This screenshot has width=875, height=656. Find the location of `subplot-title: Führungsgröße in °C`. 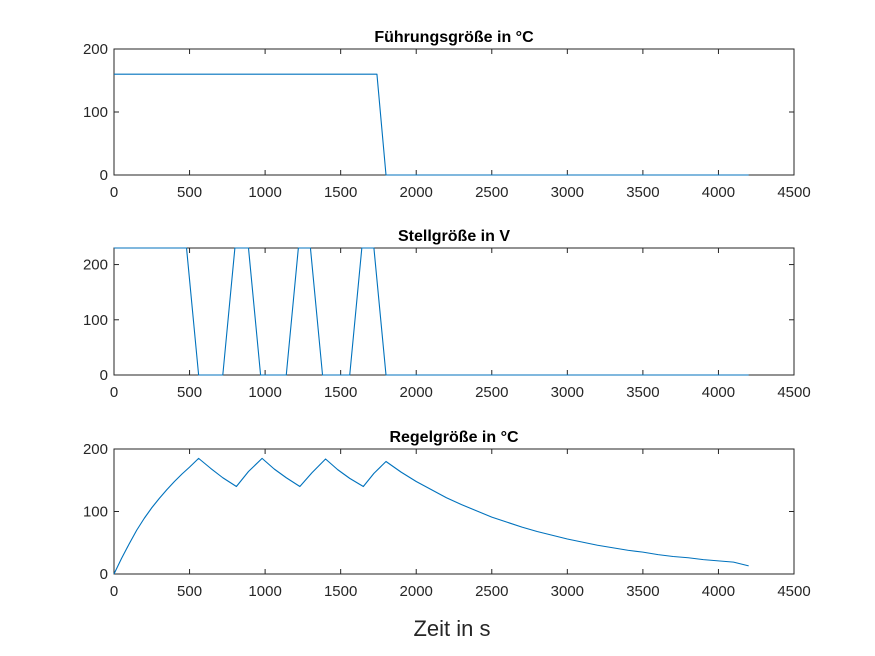

subplot-title: Führungsgröße in °C is located at coordinates (454, 37).